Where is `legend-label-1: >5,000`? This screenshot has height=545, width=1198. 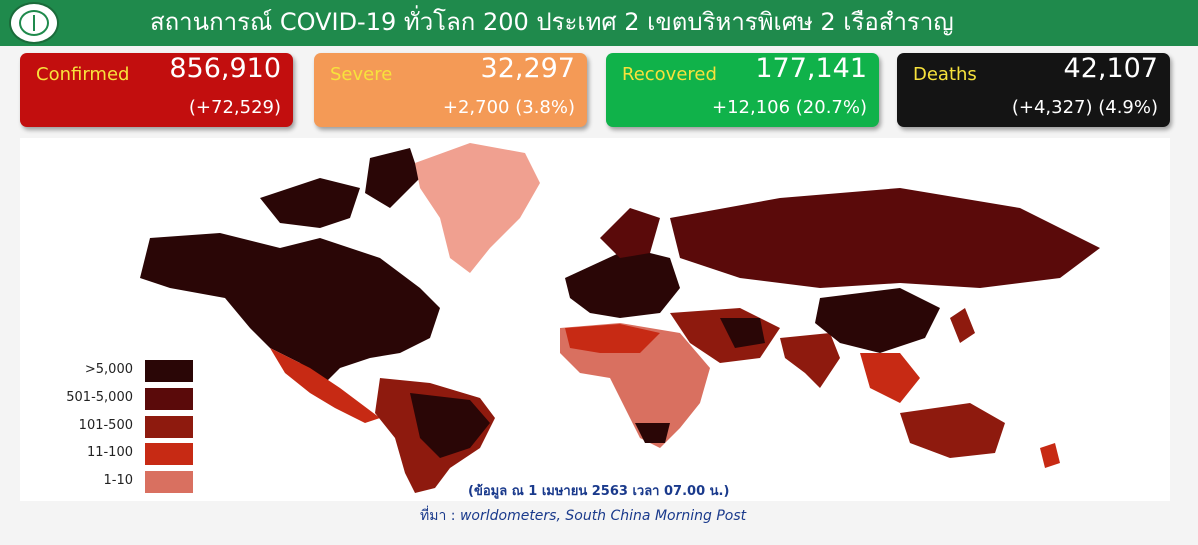
legend-label-1: >5,000 is located at coordinates (108, 369).